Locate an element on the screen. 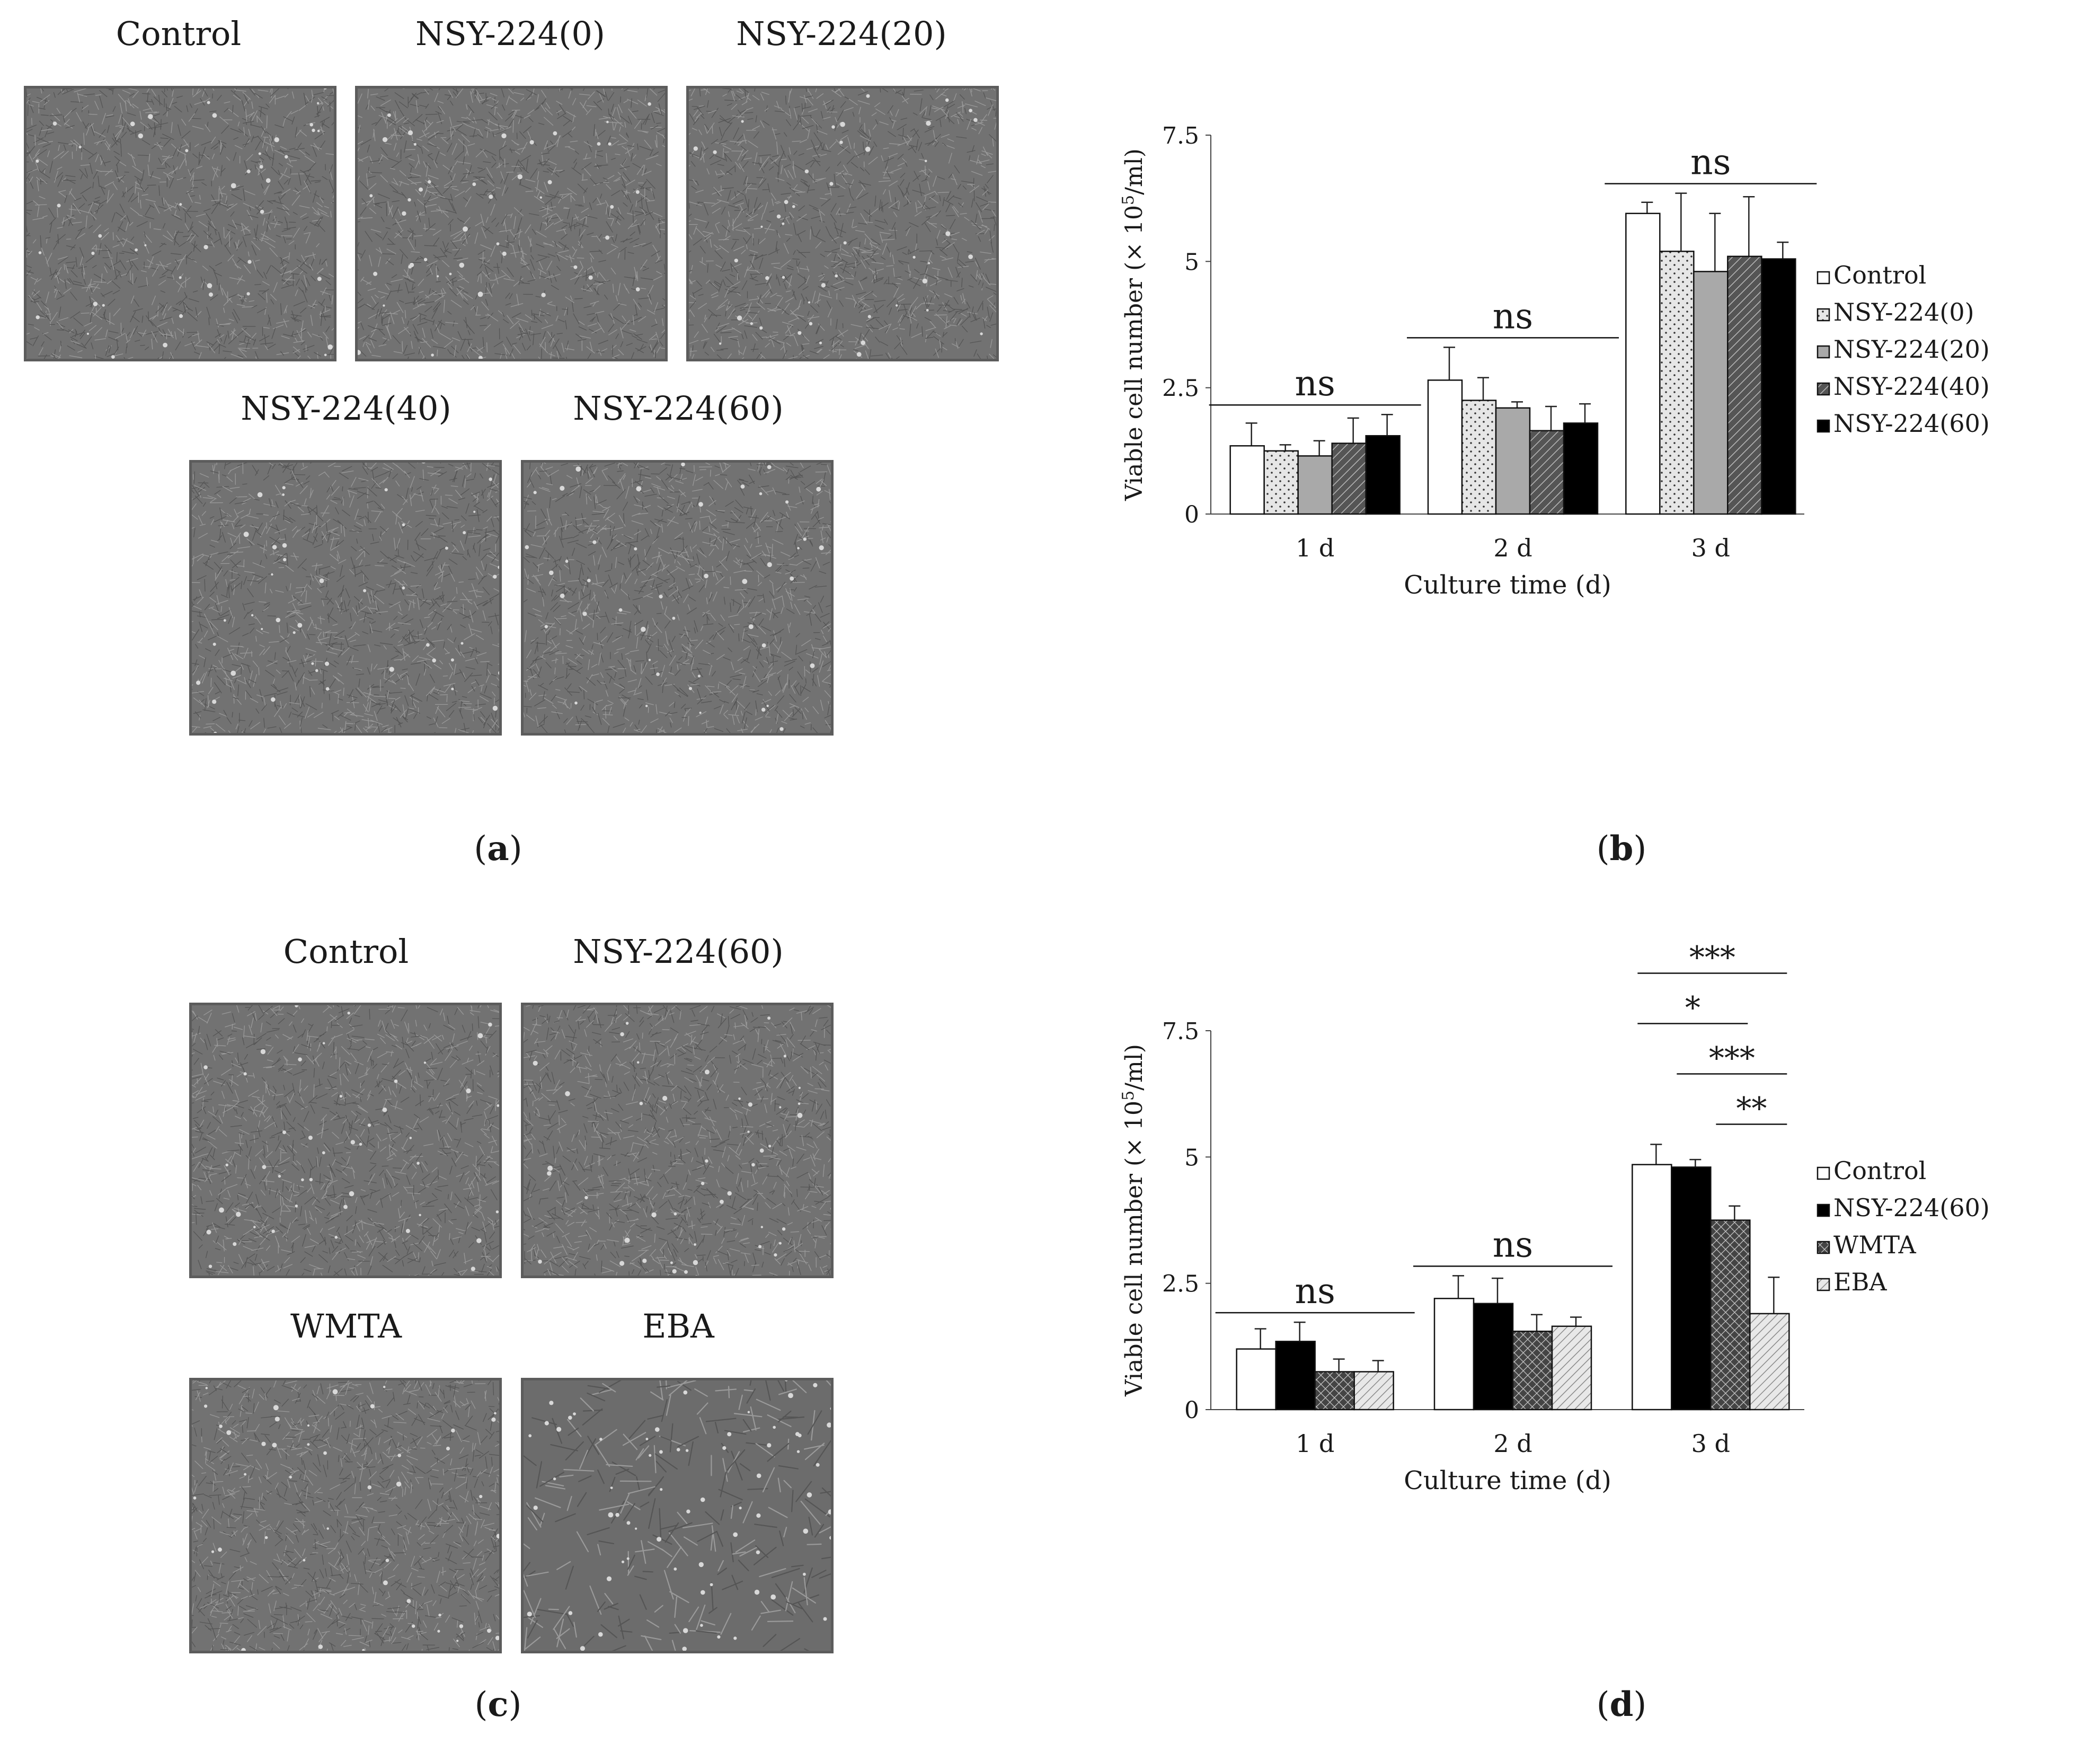  micrograph-label-a-nsy60: NSY-224(60) is located at coordinates (678, 409).